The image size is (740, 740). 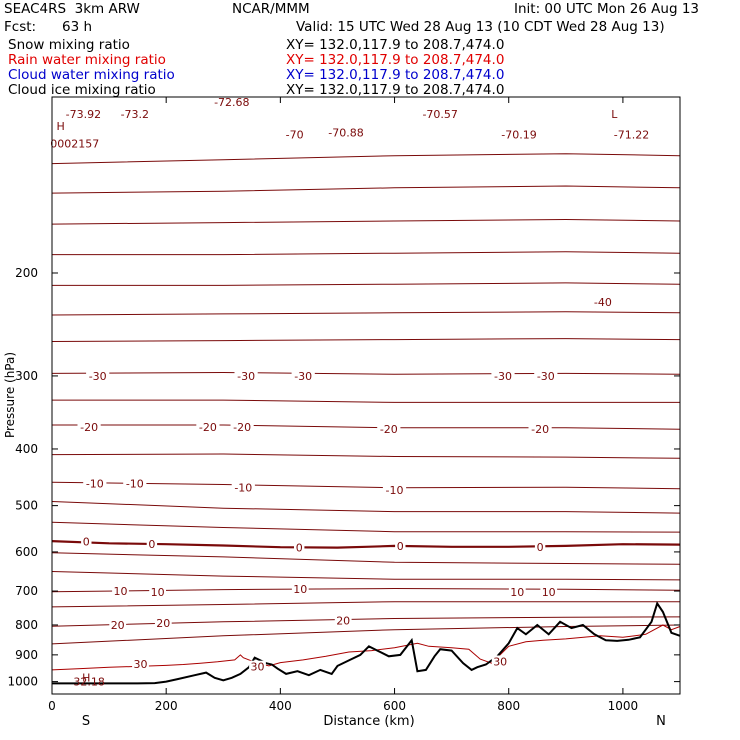 What do you see at coordinates (77, 27) in the screenshot?
I see `fcst-value: 63 h` at bounding box center [77, 27].